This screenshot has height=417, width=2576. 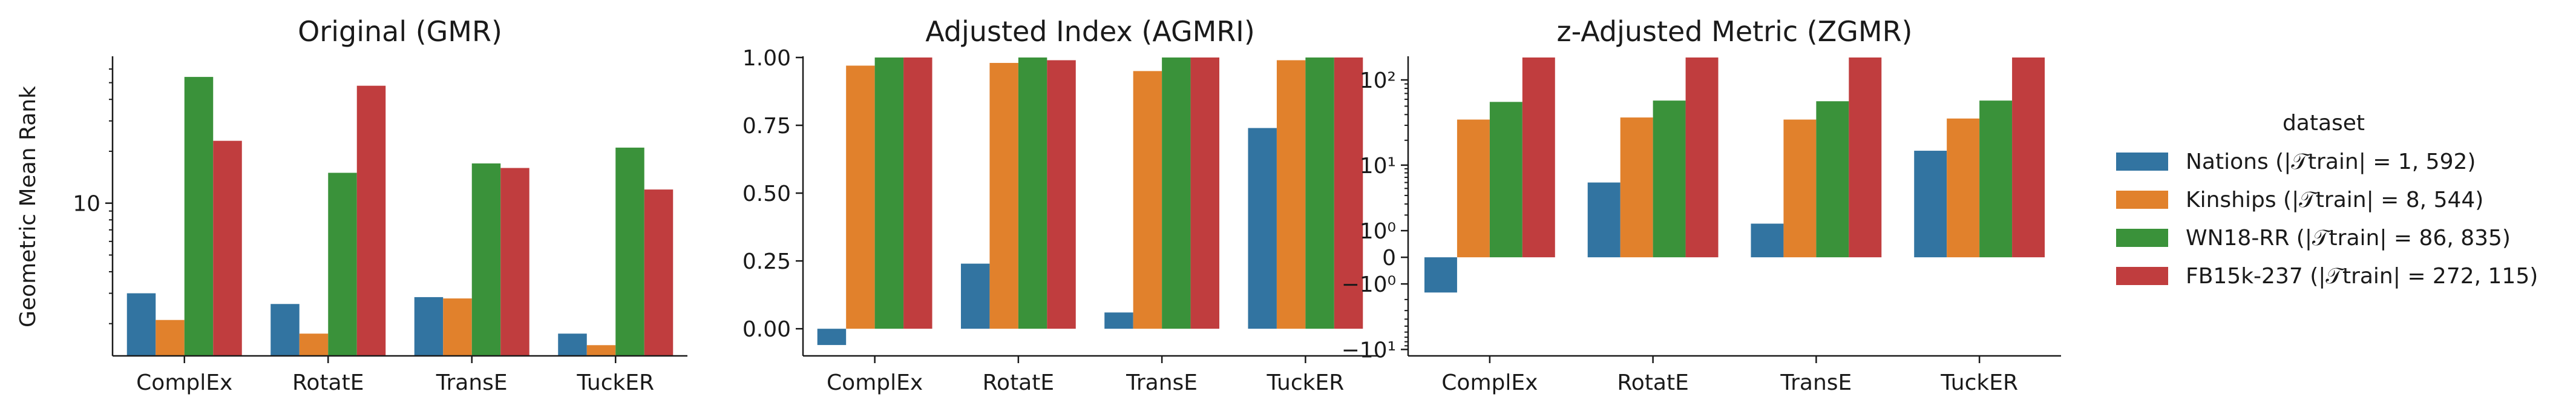 I want to click on y-tick-label: 0.25, so click(x=766, y=261).